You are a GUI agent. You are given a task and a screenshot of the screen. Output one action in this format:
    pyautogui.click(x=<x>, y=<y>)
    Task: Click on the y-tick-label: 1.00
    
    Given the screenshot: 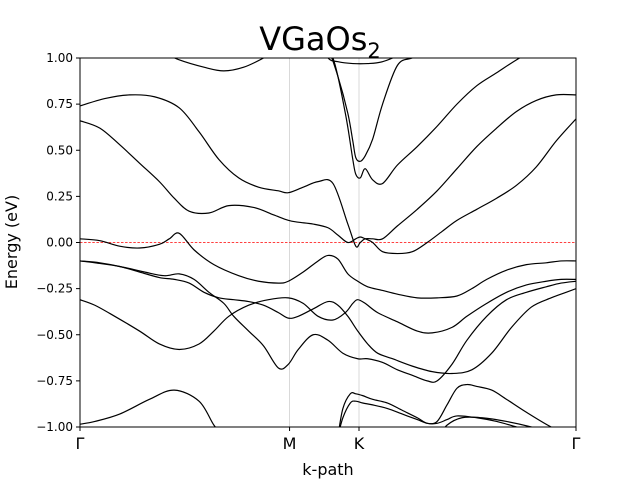 What is the action you would take?
    pyautogui.click(x=59, y=58)
    